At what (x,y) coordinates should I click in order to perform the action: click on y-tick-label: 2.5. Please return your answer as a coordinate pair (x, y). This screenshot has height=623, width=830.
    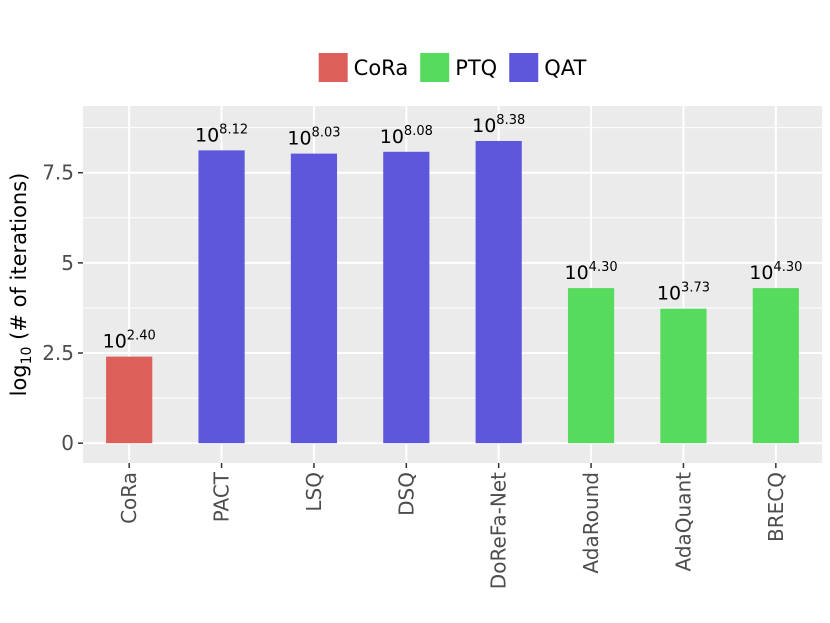
    Looking at the image, I should click on (58, 353).